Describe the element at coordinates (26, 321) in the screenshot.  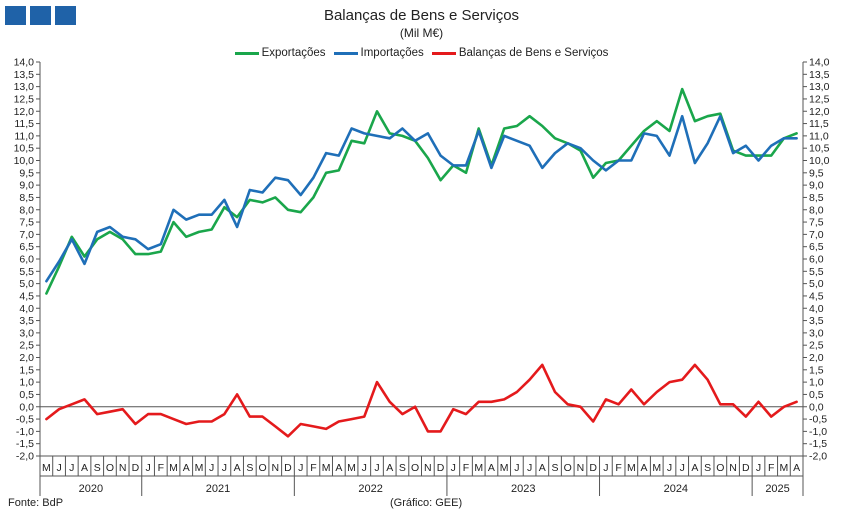
I see `y-tick-label-left: 3,5` at that location.